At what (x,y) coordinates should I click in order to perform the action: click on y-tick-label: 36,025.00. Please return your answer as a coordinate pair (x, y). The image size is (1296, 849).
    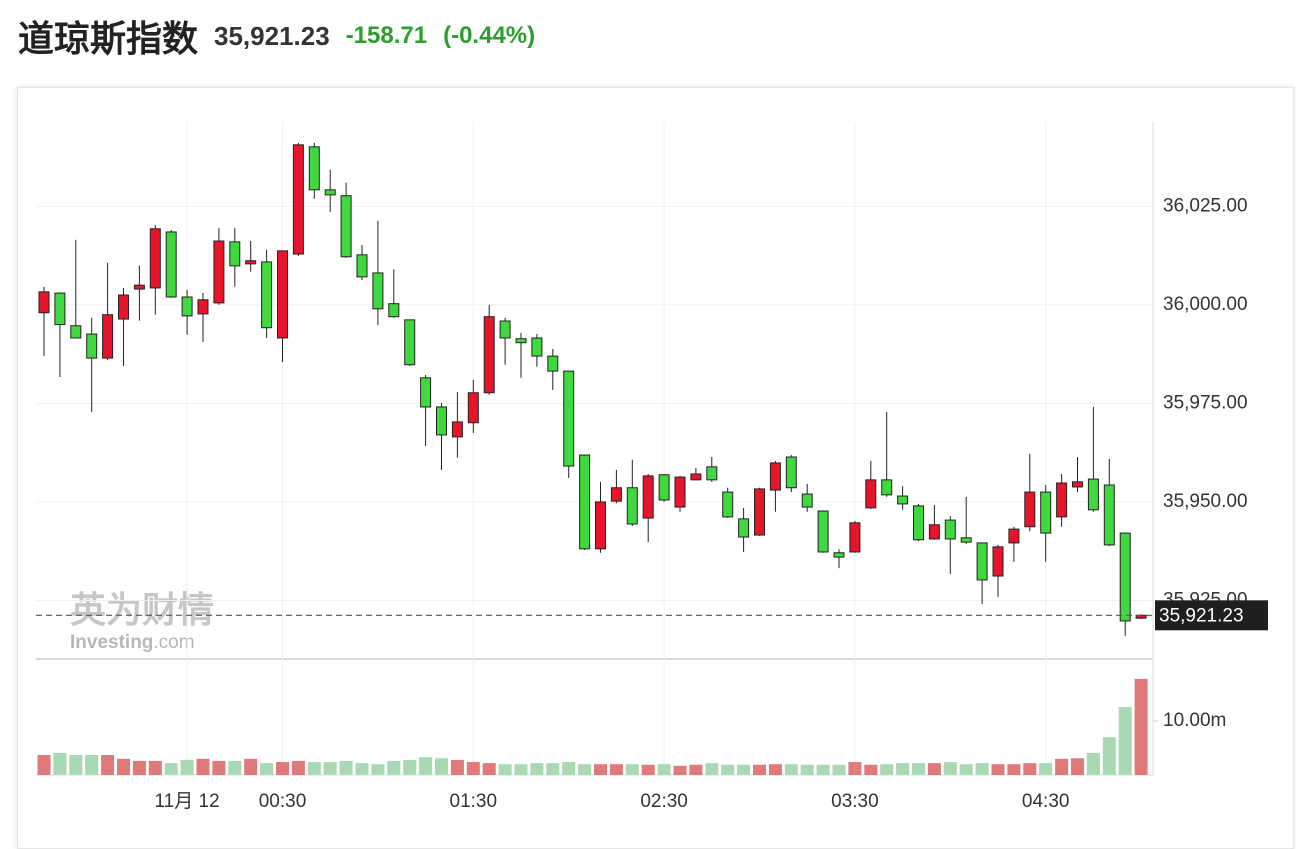
    Looking at the image, I should click on (1205, 205).